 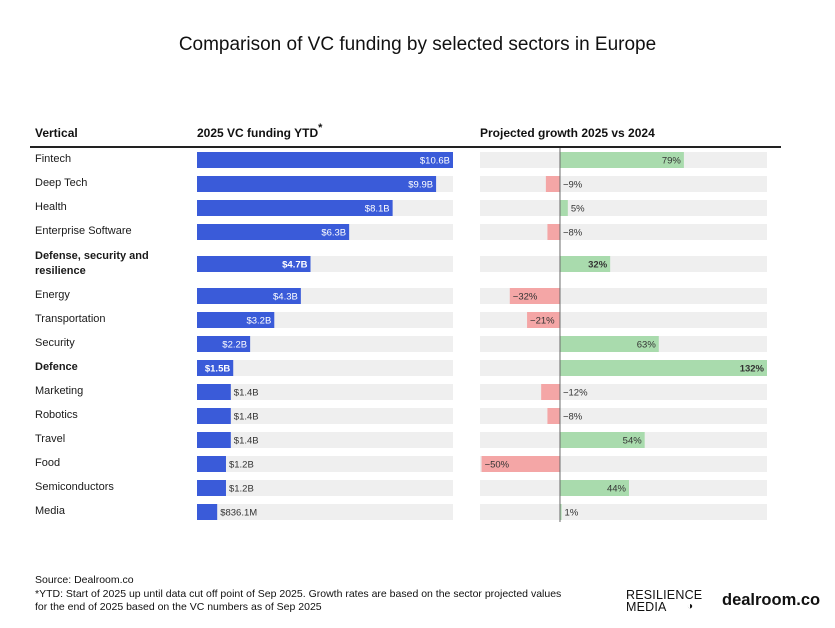 What do you see at coordinates (84, 580) in the screenshot?
I see `source-note: Source: Dealroom.co` at bounding box center [84, 580].